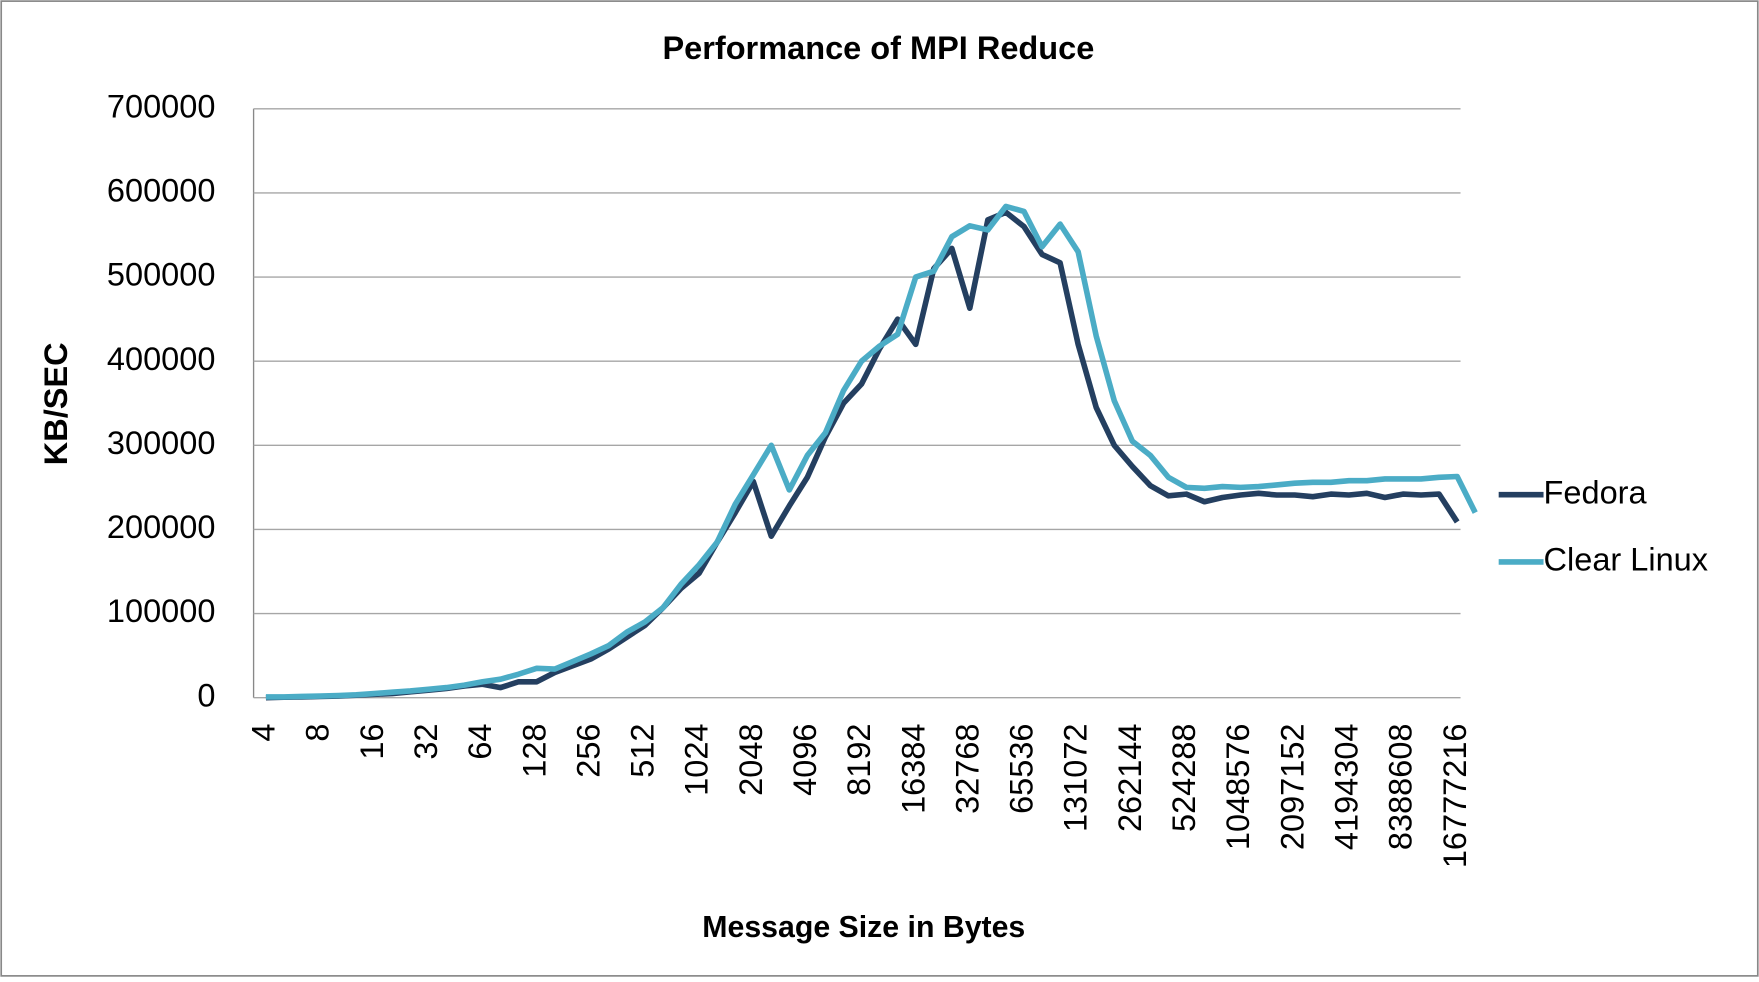  Describe the element at coordinates (643, 750) in the screenshot. I see `x-tick-label: 512` at that location.